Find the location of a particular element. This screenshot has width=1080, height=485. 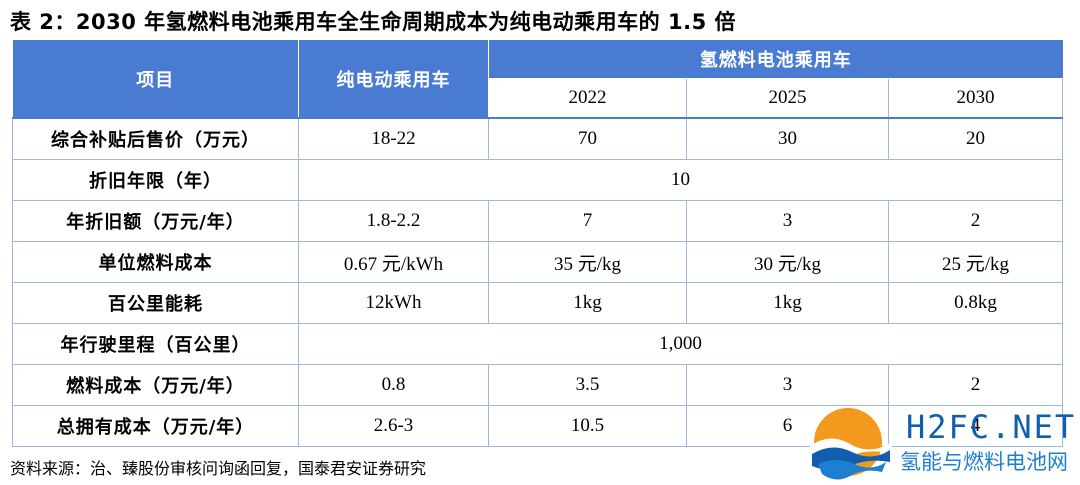

watermark: H2FC.NET 氢能与燃料电池网 is located at coordinates (937, 442).